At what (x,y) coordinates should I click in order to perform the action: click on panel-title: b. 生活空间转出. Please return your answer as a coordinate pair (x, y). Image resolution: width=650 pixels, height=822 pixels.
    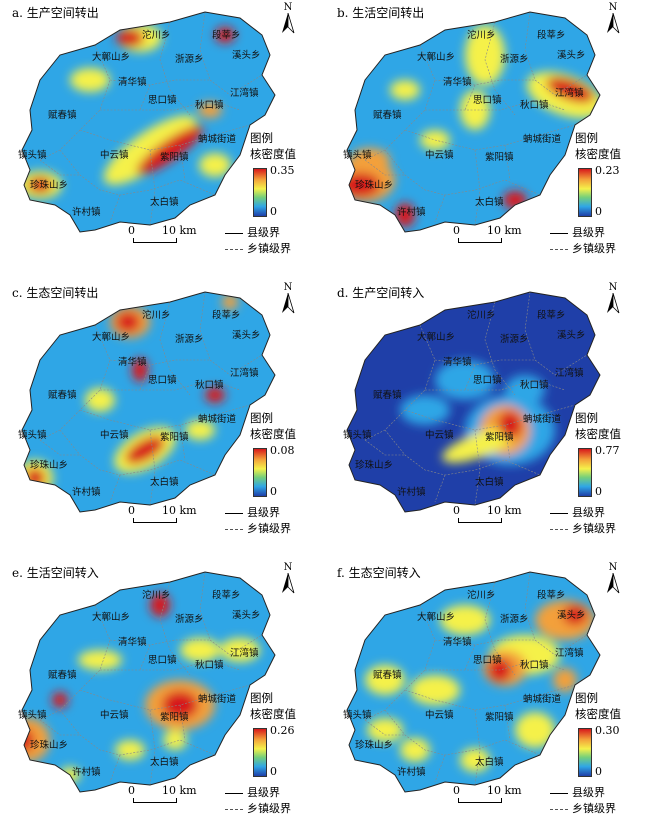
    Looking at the image, I should click on (381, 13).